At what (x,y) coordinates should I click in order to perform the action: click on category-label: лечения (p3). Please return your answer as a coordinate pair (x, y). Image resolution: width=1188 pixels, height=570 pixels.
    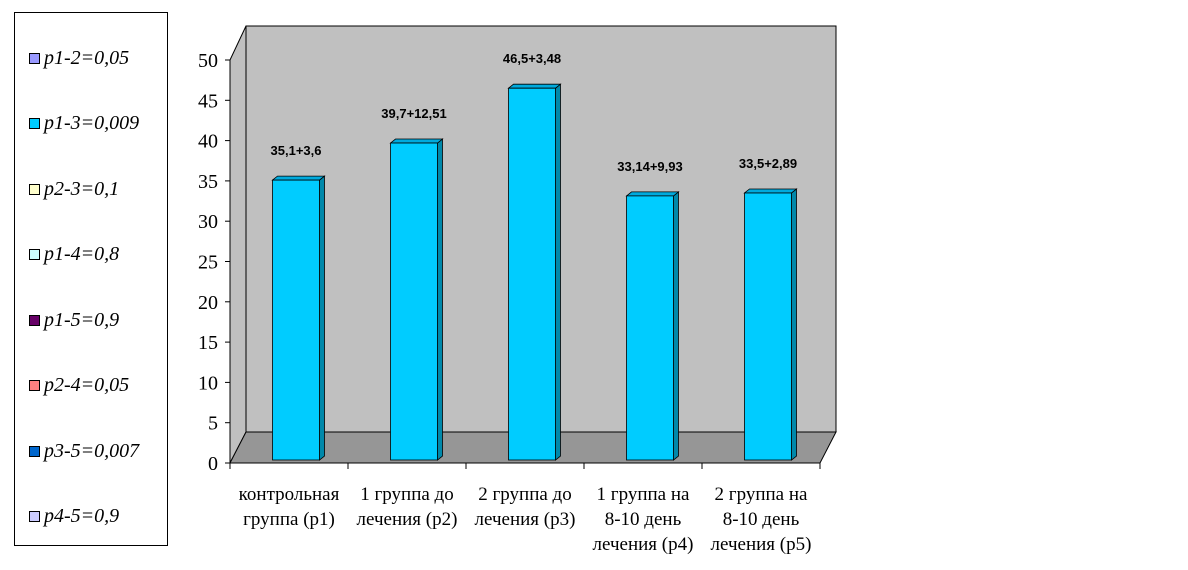
    Looking at the image, I should click on (525, 519).